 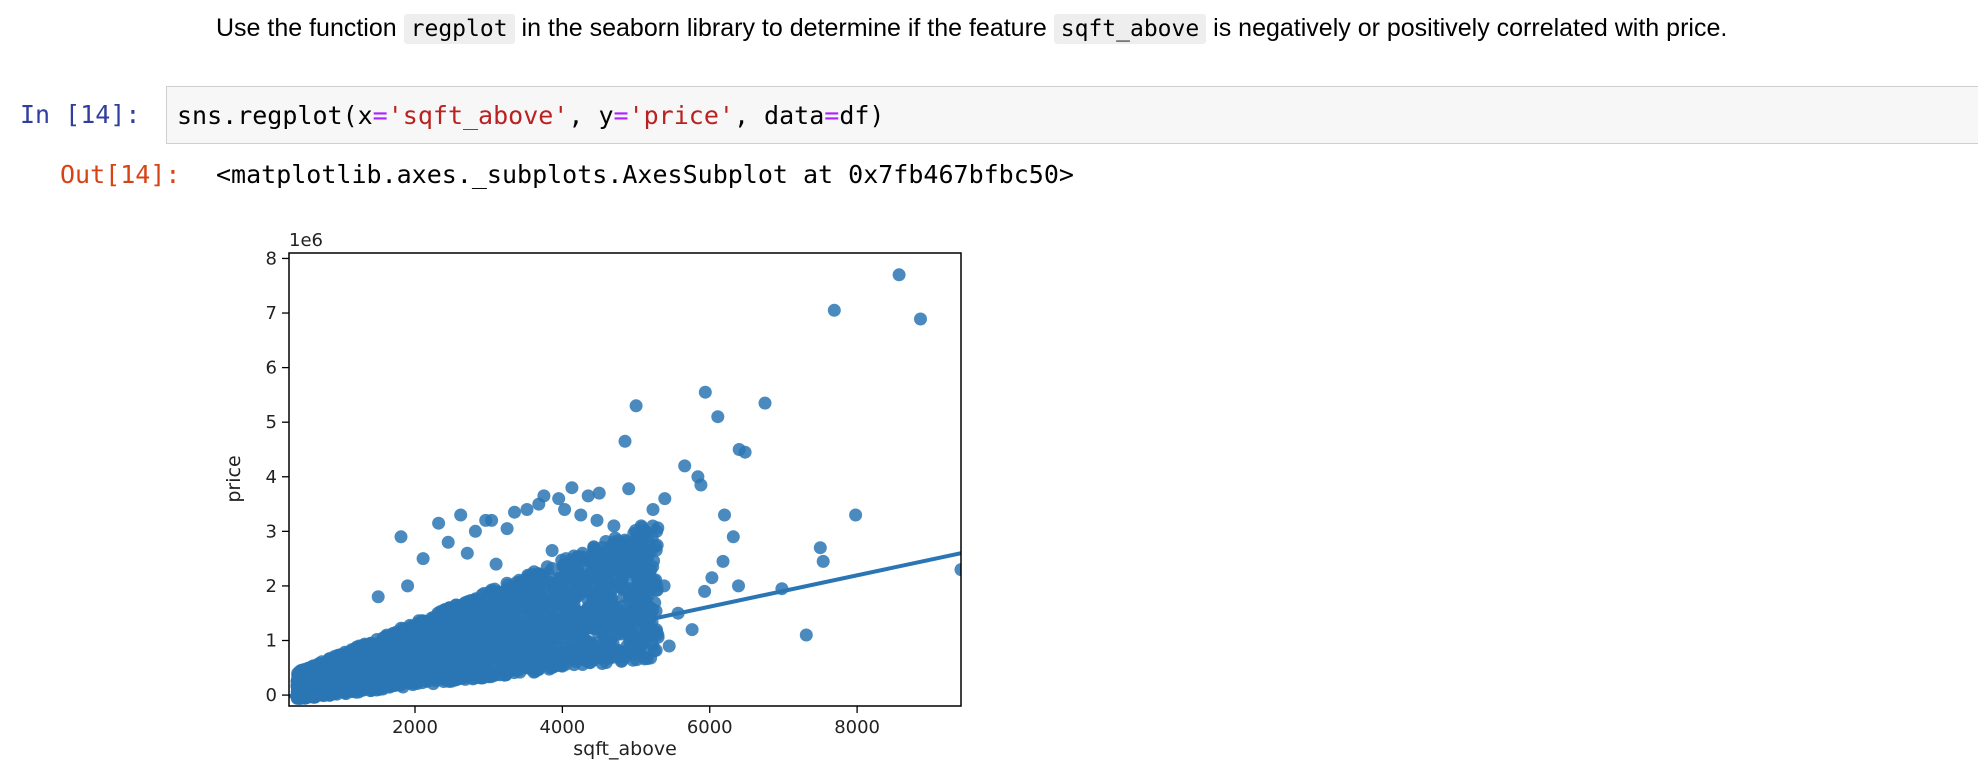 I want to click on y-tick-label: 4, so click(x=271, y=477).